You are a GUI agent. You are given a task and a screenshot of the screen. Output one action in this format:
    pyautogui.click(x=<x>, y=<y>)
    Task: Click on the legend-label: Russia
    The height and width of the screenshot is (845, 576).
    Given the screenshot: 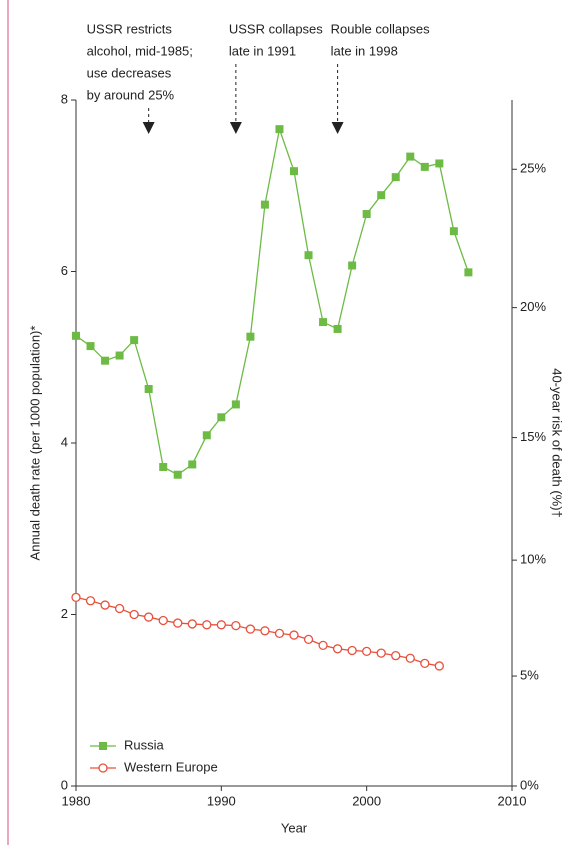 What is the action you would take?
    pyautogui.click(x=144, y=744)
    